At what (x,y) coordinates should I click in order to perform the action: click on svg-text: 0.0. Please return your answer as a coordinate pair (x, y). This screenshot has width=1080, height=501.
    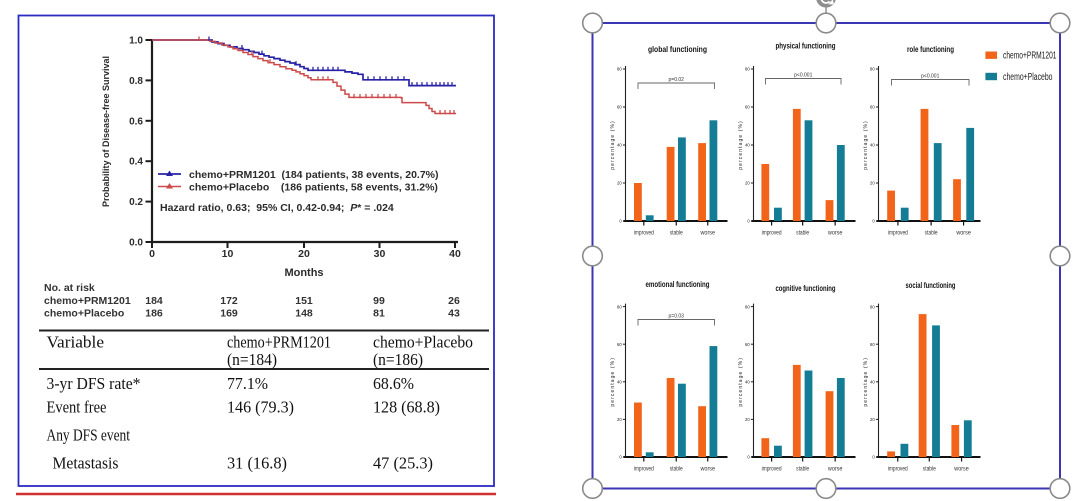
    Looking at the image, I should click on (136, 243).